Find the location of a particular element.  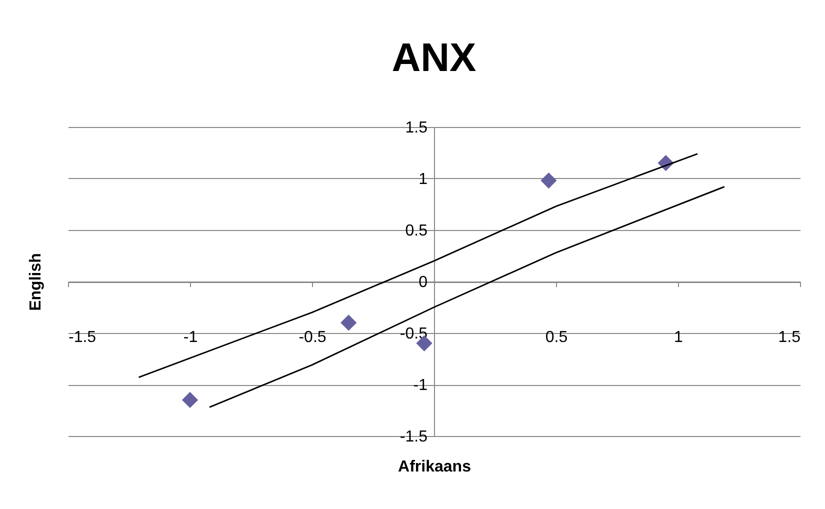

y-tick-label: 1 is located at coordinates (423, 179).